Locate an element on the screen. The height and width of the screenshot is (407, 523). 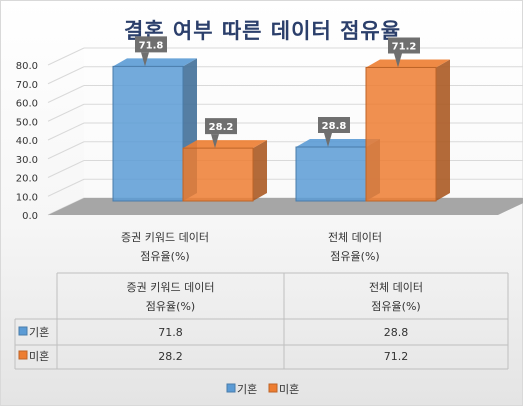
table-cell: 28.8 is located at coordinates (396, 332).